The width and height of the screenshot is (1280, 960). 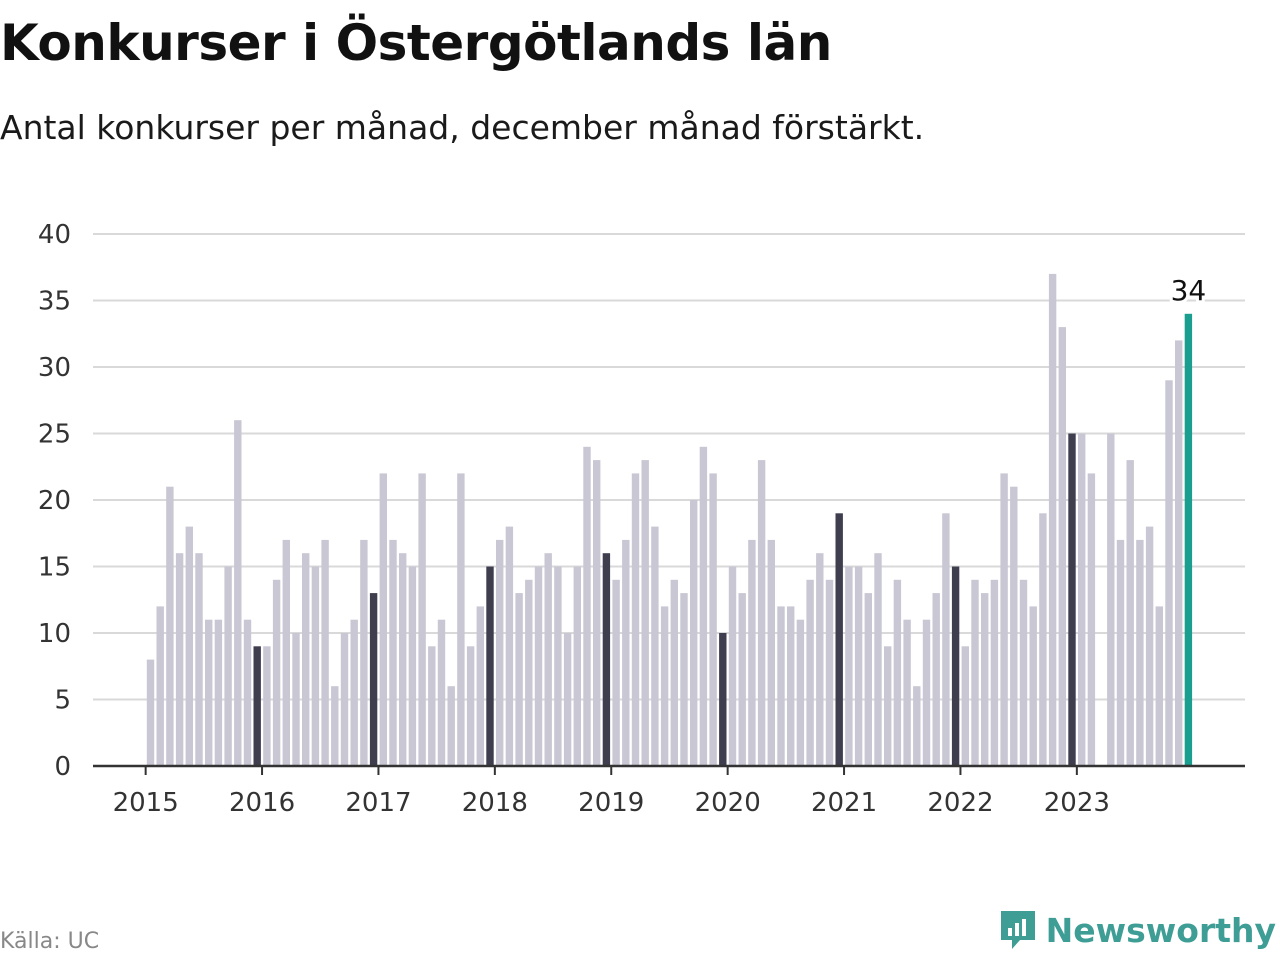 What do you see at coordinates (1077, 803) in the screenshot?
I see `x-tick-label: 2023` at bounding box center [1077, 803].